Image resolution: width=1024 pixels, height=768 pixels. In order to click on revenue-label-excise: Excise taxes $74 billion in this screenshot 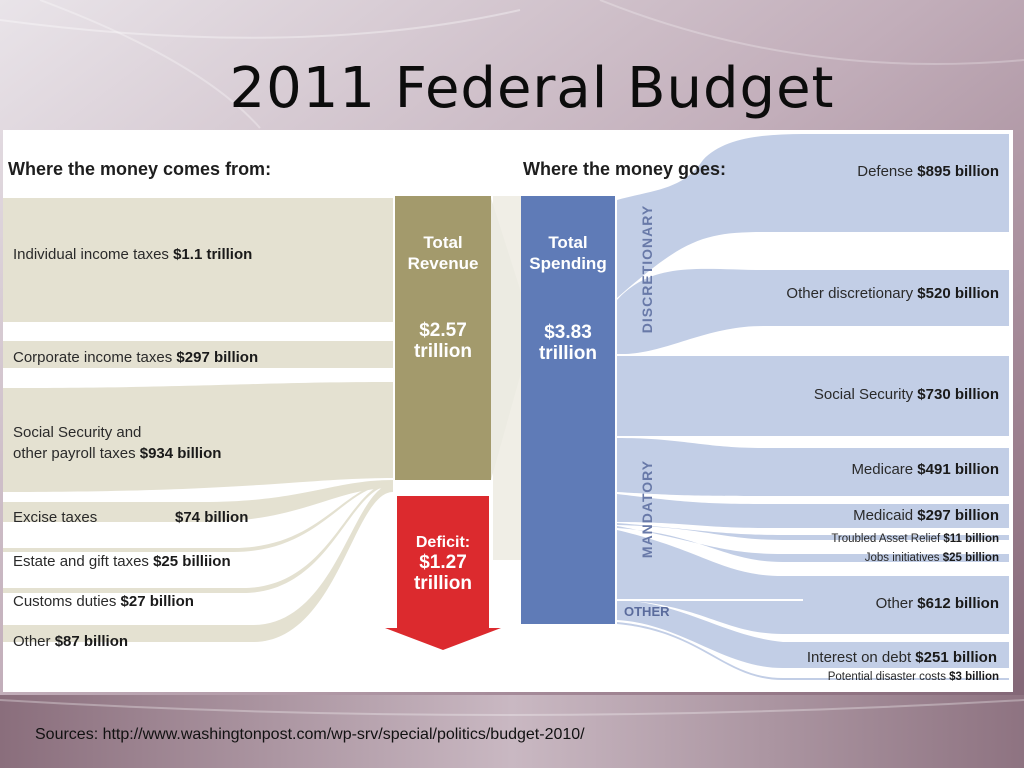, I will do `click(131, 517)`.